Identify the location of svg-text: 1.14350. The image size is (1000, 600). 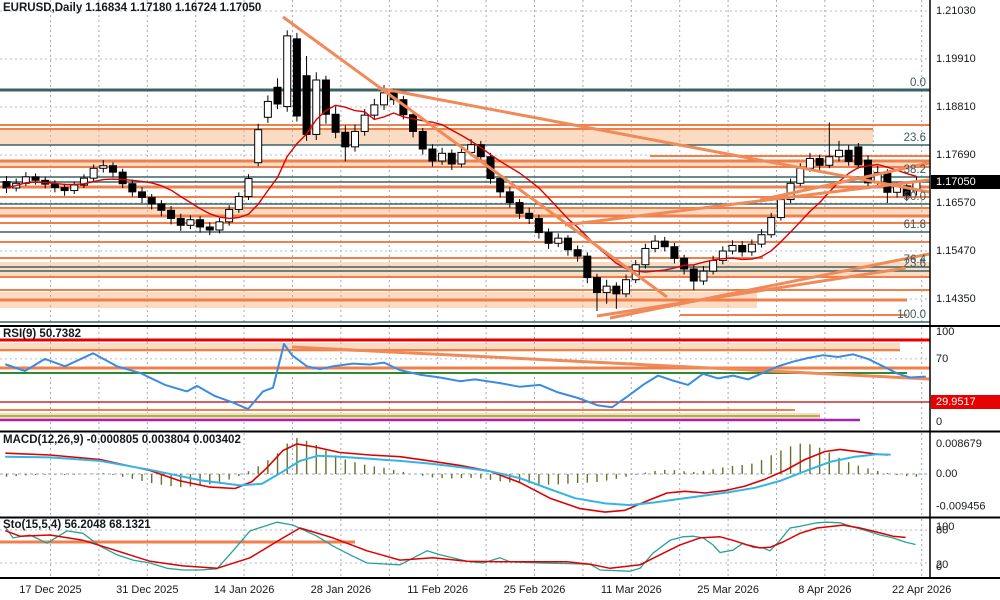
(956, 299).